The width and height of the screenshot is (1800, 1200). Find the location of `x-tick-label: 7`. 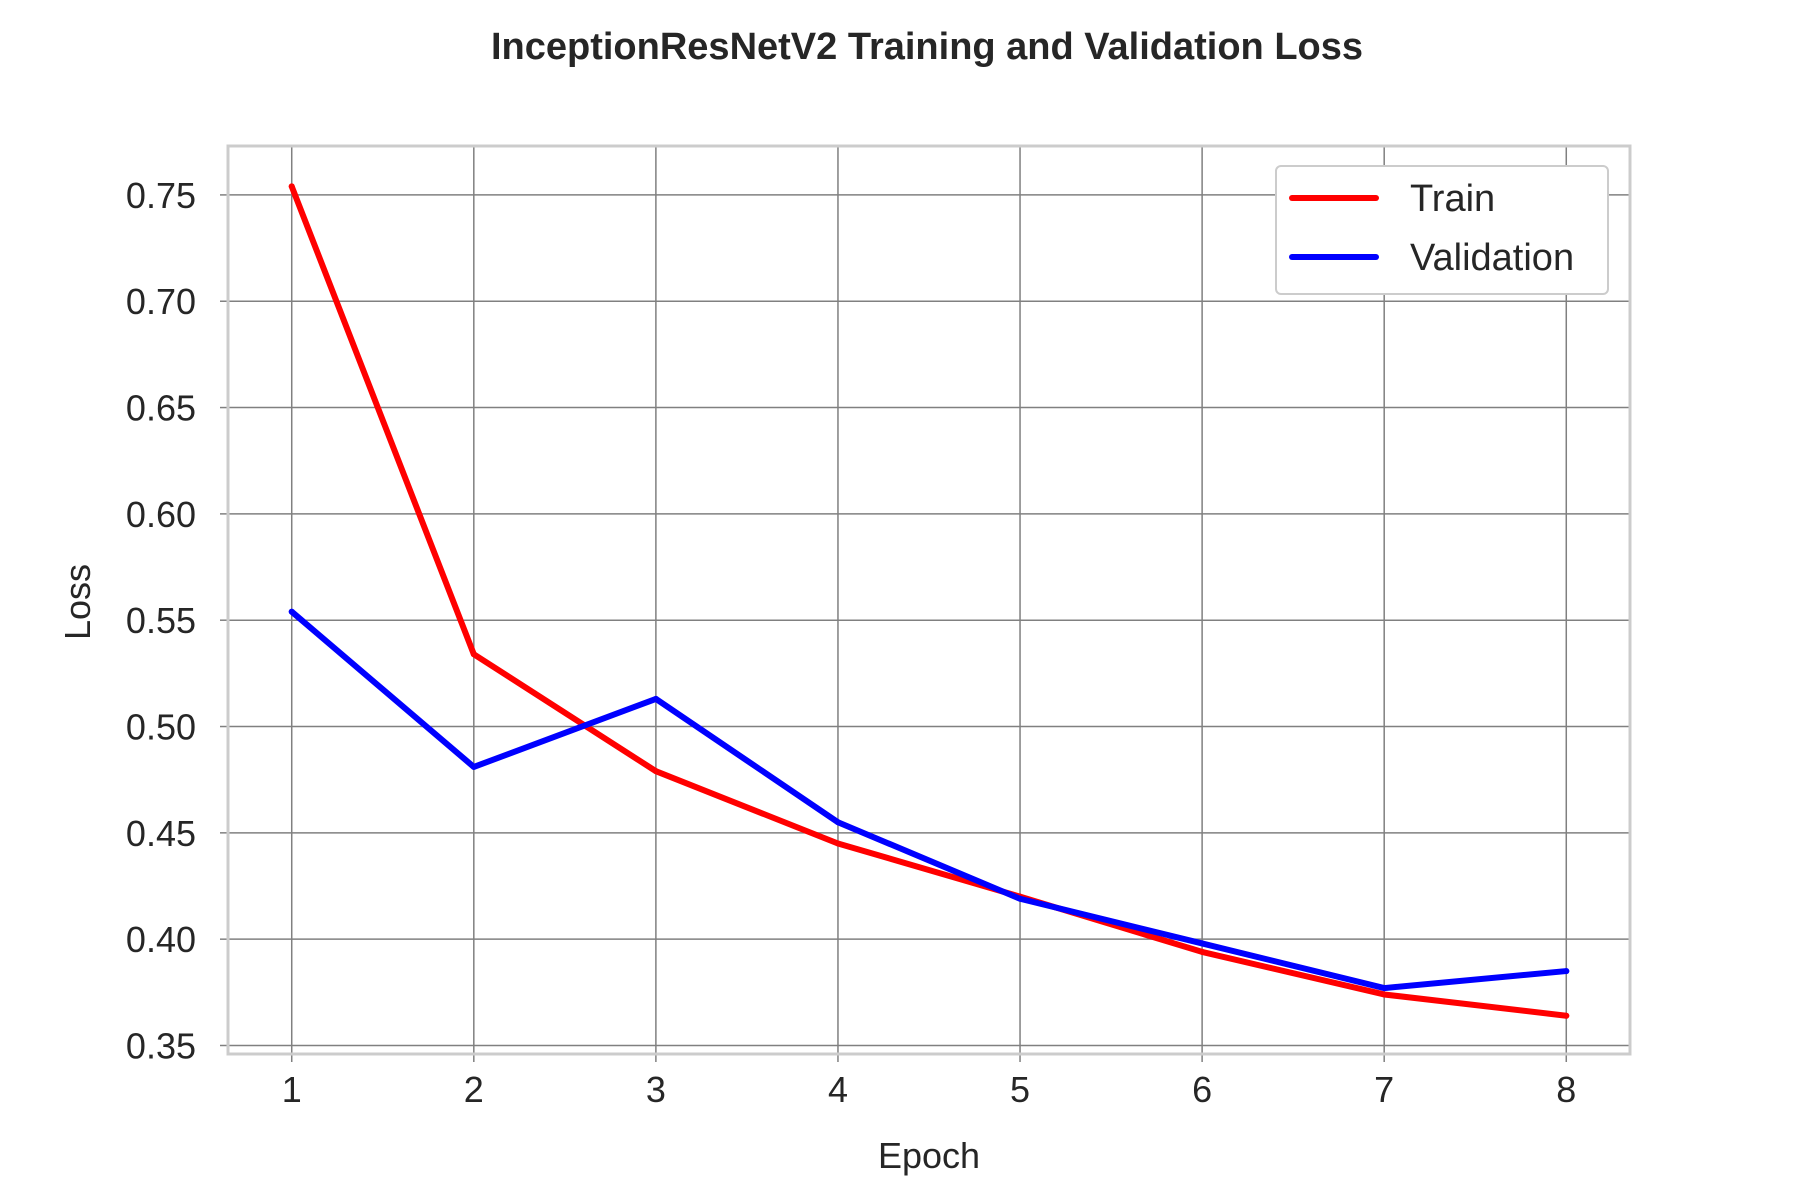

x-tick-label: 7 is located at coordinates (1384, 1089).